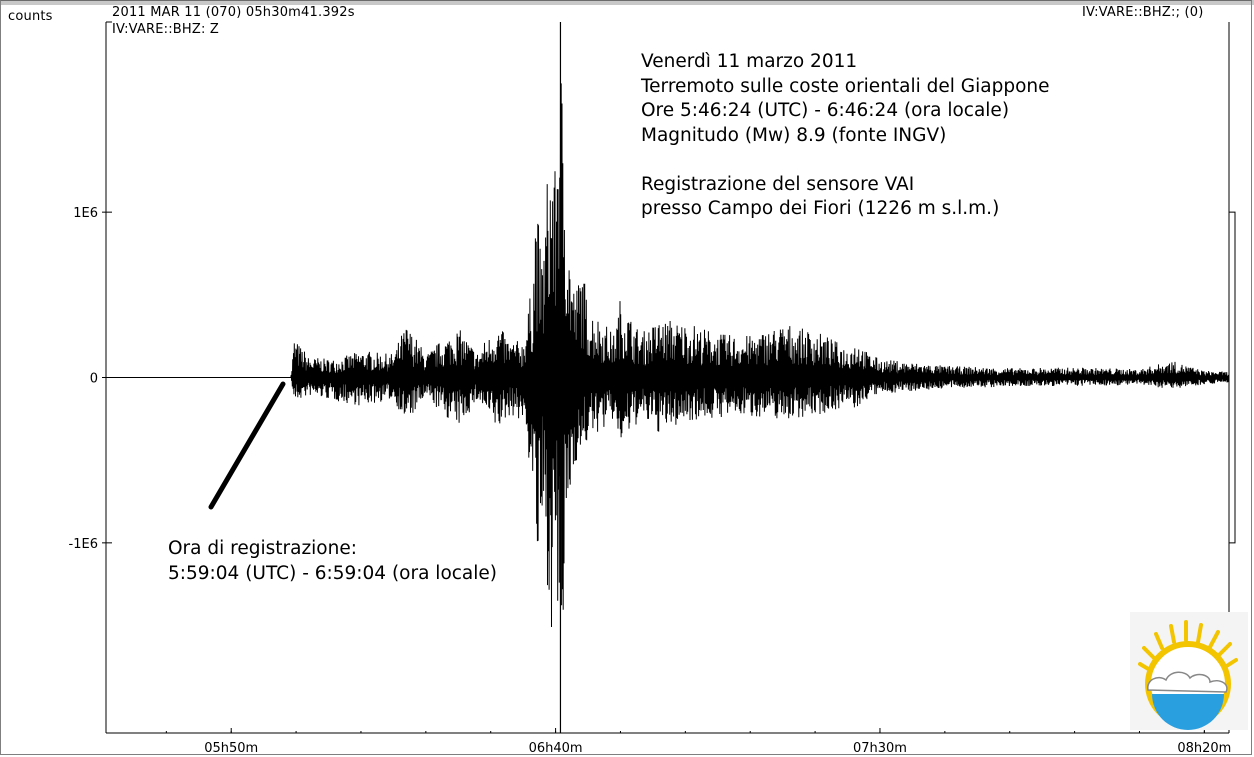 The width and height of the screenshot is (1254, 757). Describe the element at coordinates (1204, 748) in the screenshot. I see `x-tick-label: 08h20m` at that location.